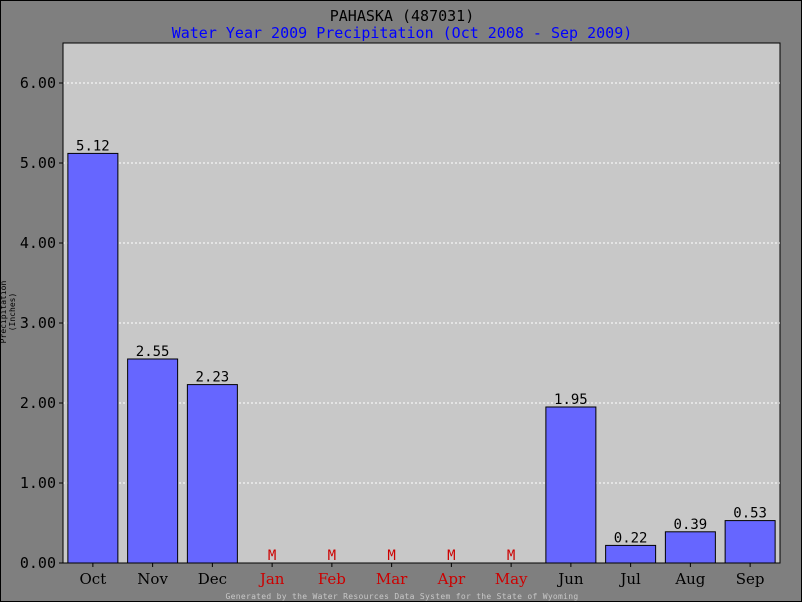 The width and height of the screenshot is (802, 603). Describe the element at coordinates (571, 400) in the screenshot. I see `data-label: 1.95` at that location.